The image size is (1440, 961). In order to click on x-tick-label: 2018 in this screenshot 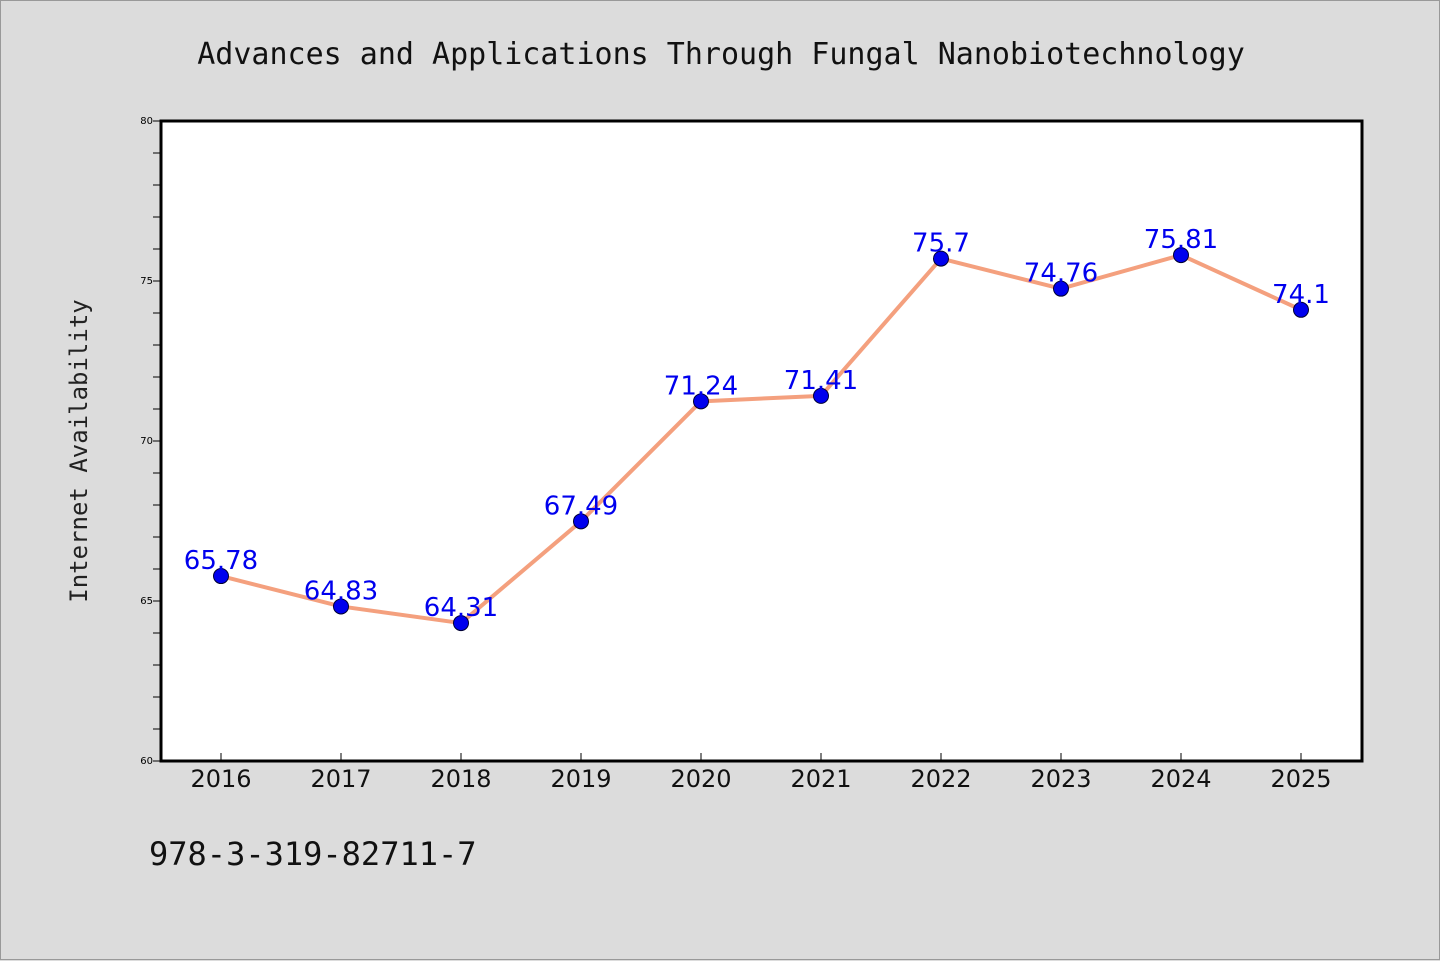, I will do `click(460, 779)`.